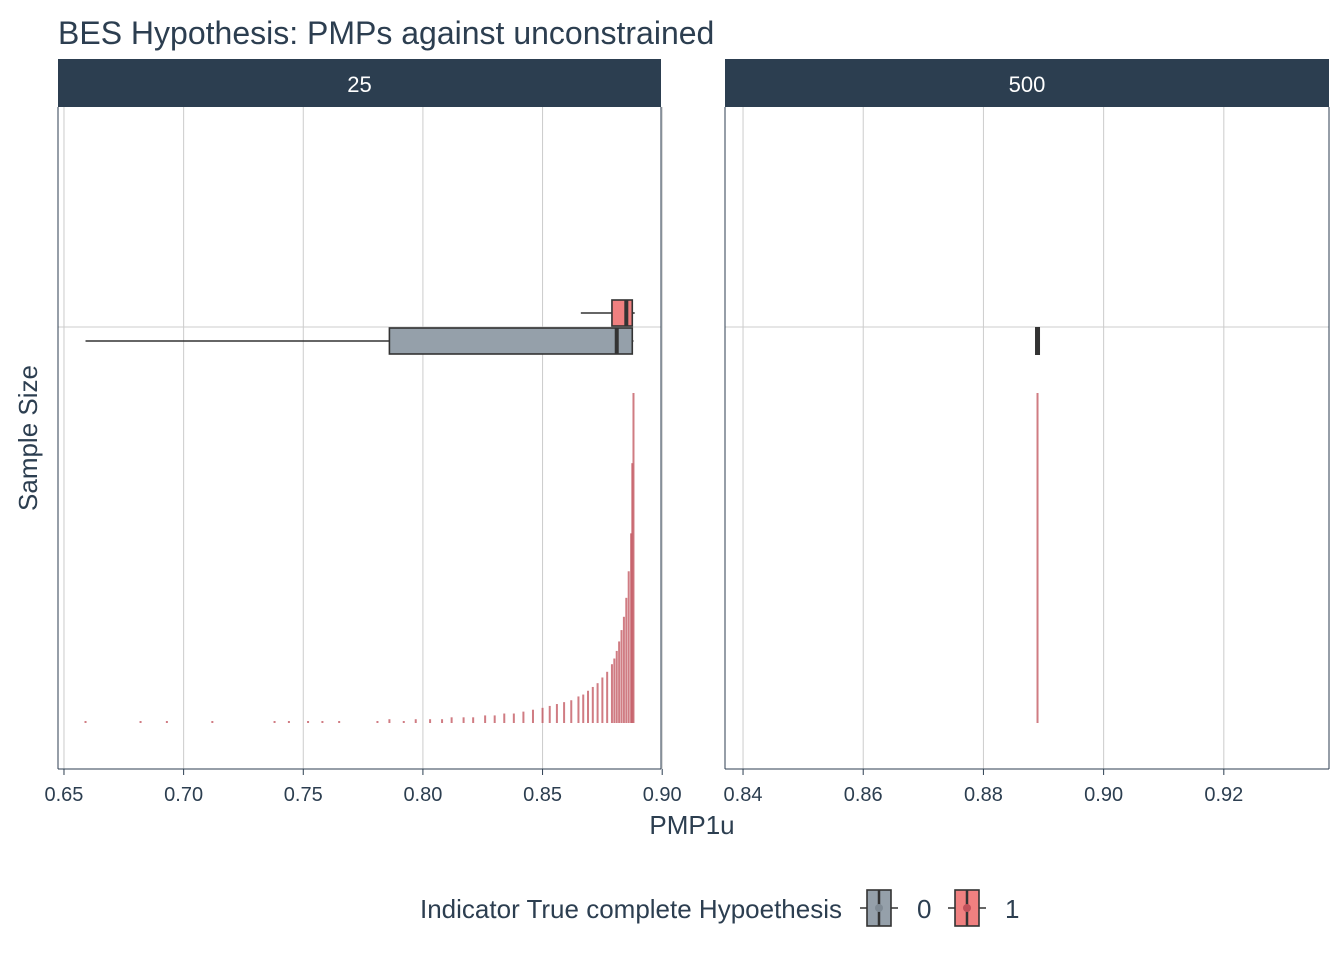 The height and width of the screenshot is (960, 1344). What do you see at coordinates (691, 825) in the screenshot?
I see `x-axis-title: PMP1u` at bounding box center [691, 825].